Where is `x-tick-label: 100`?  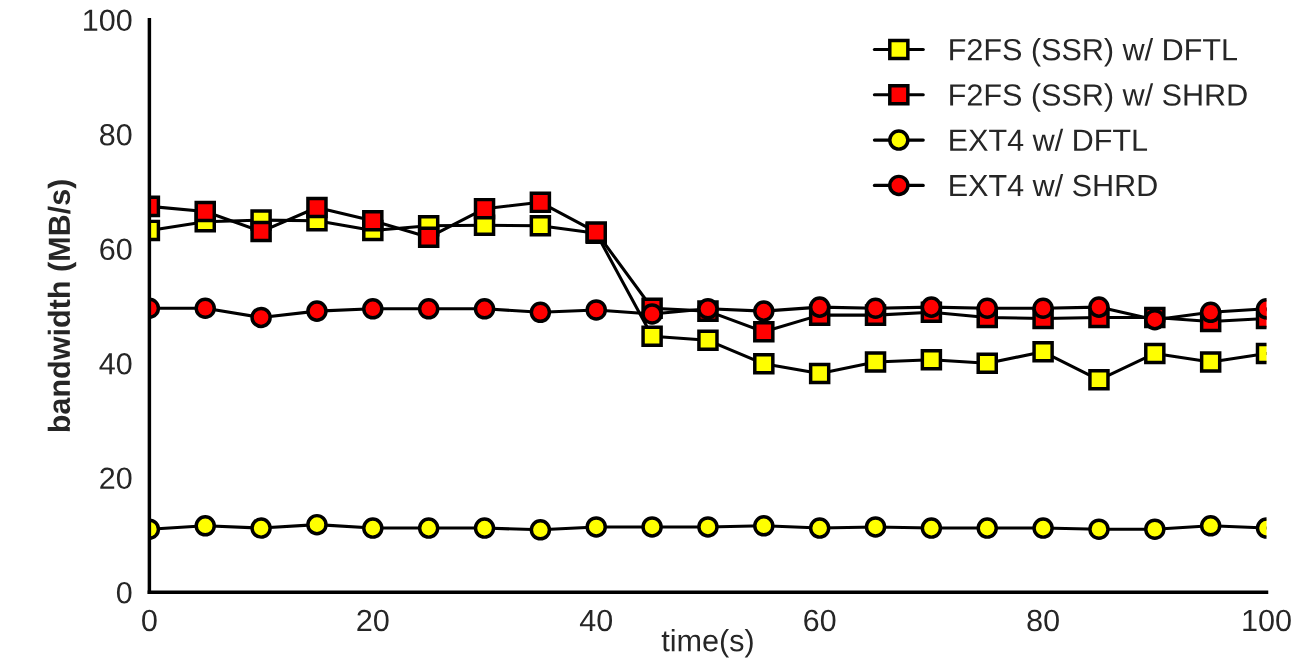 x-tick-label: 100 is located at coordinates (1267, 620).